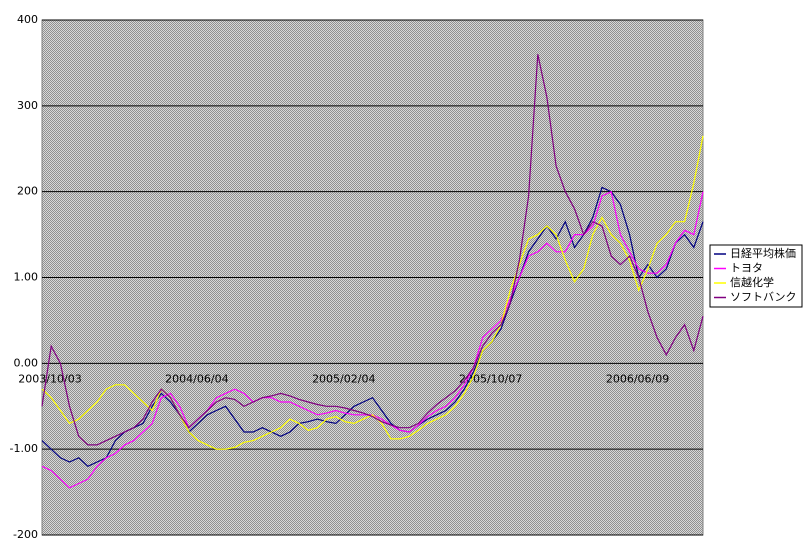 This screenshot has width=812, height=554. I want to click on y-tick-label: 1.00, so click(26, 277).